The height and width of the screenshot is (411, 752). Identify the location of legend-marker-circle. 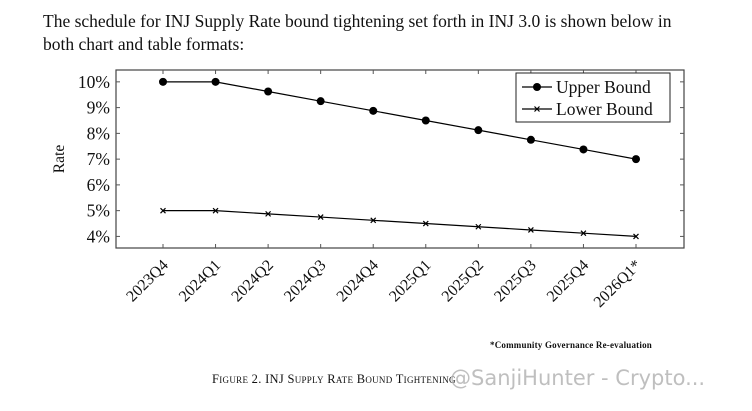
(537, 87).